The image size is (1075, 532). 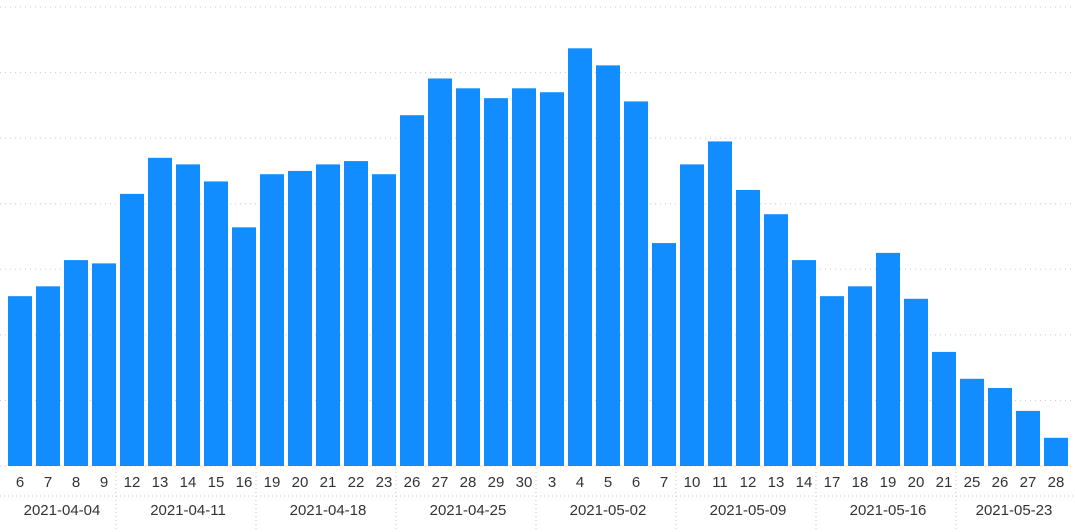 What do you see at coordinates (580, 482) in the screenshot?
I see `x-tick-label: 4` at bounding box center [580, 482].